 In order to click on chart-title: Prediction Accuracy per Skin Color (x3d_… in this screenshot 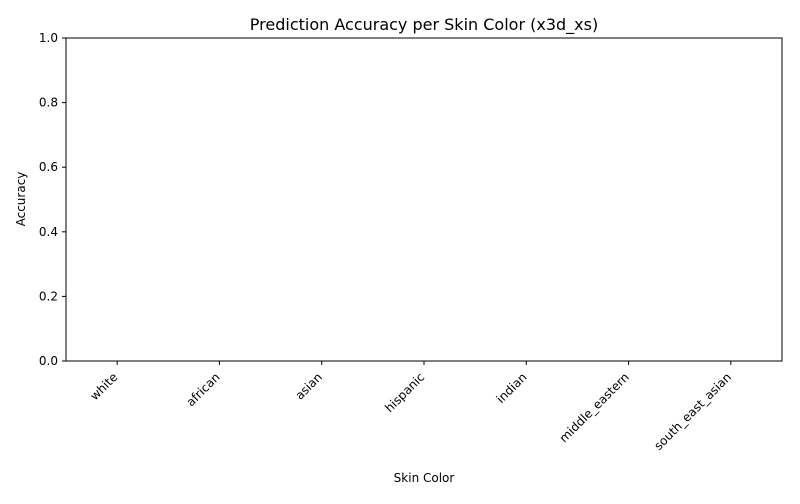, I will do `click(424, 25)`.